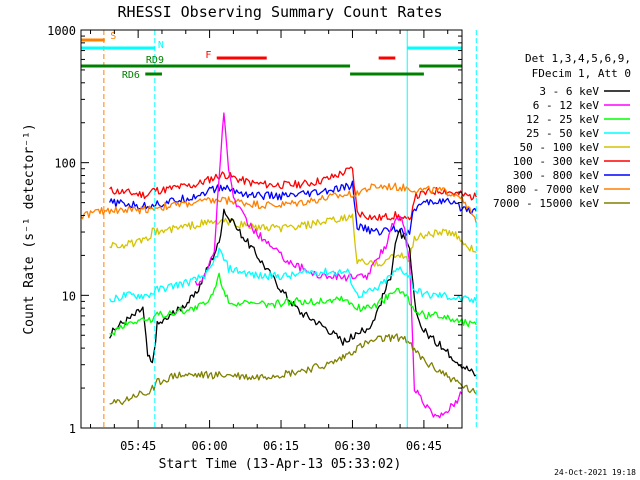  I want to click on legend-label-100-300-kev: 100 - 300 keV, so click(556, 161).